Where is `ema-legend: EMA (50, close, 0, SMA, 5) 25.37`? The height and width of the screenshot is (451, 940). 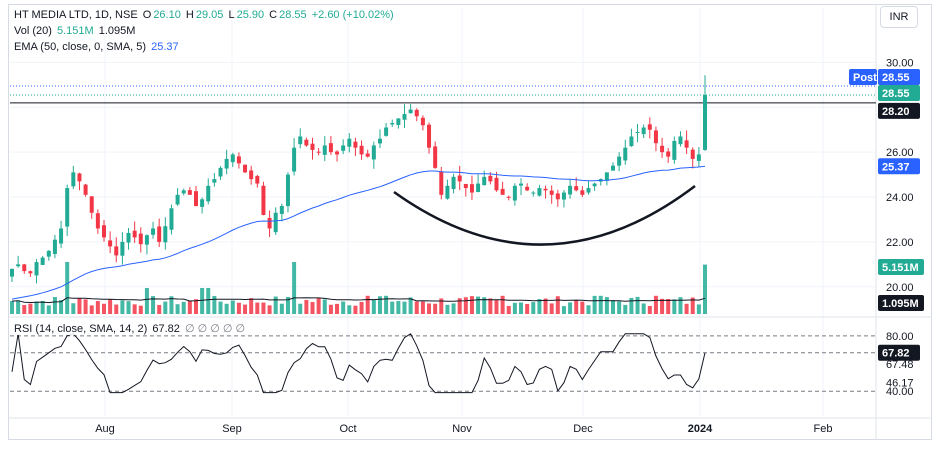 ema-legend: EMA (50, close, 0, SMA, 5) 25.37 is located at coordinates (97, 47).